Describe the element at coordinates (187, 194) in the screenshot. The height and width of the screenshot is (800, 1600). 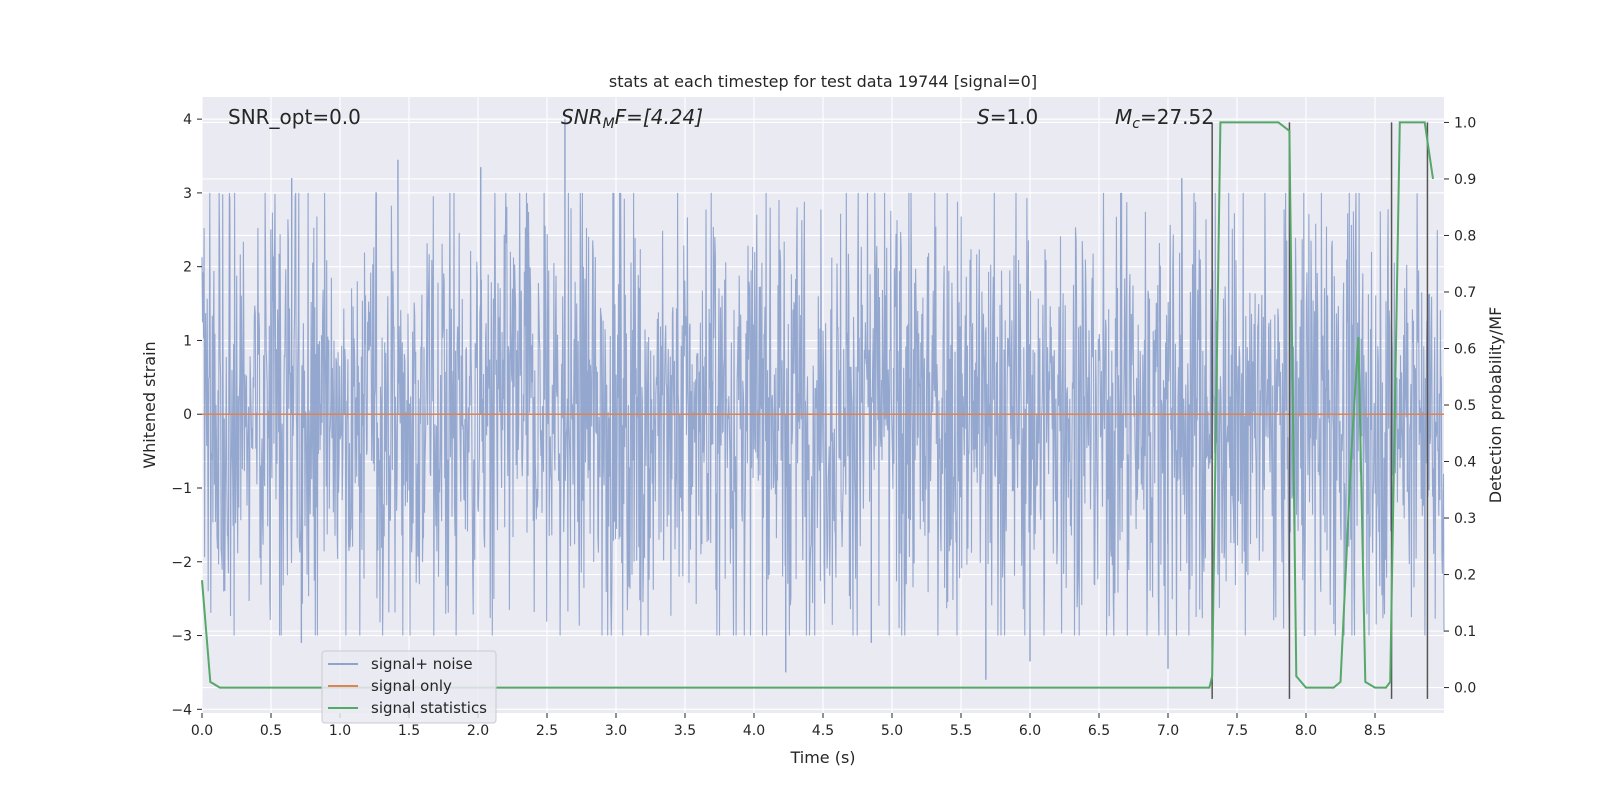
I see `y-tick-label: 3` at that location.